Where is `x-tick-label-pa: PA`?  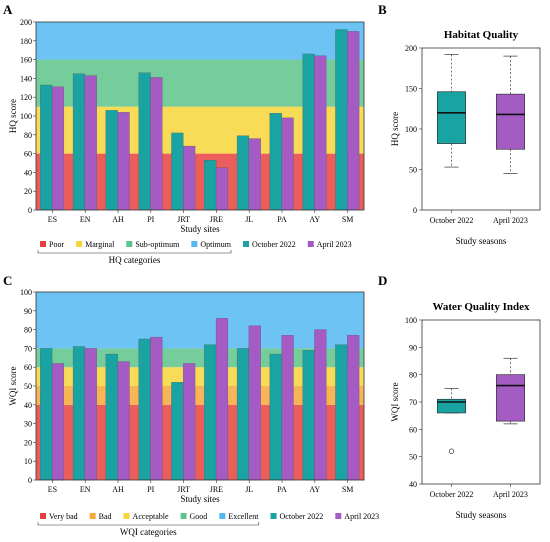 x-tick-label-pa: PA is located at coordinates (282, 219).